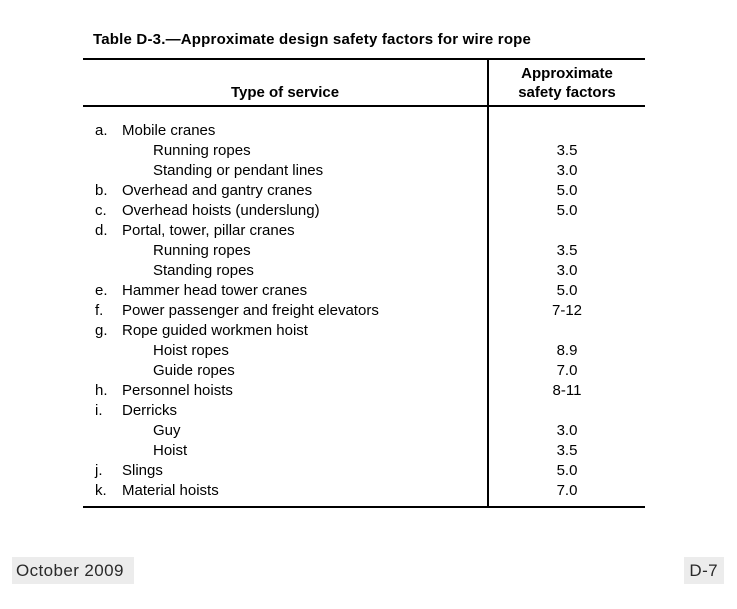 The width and height of the screenshot is (737, 609). I want to click on table-row: g. Rope guided workmen hoist, so click(364, 331).